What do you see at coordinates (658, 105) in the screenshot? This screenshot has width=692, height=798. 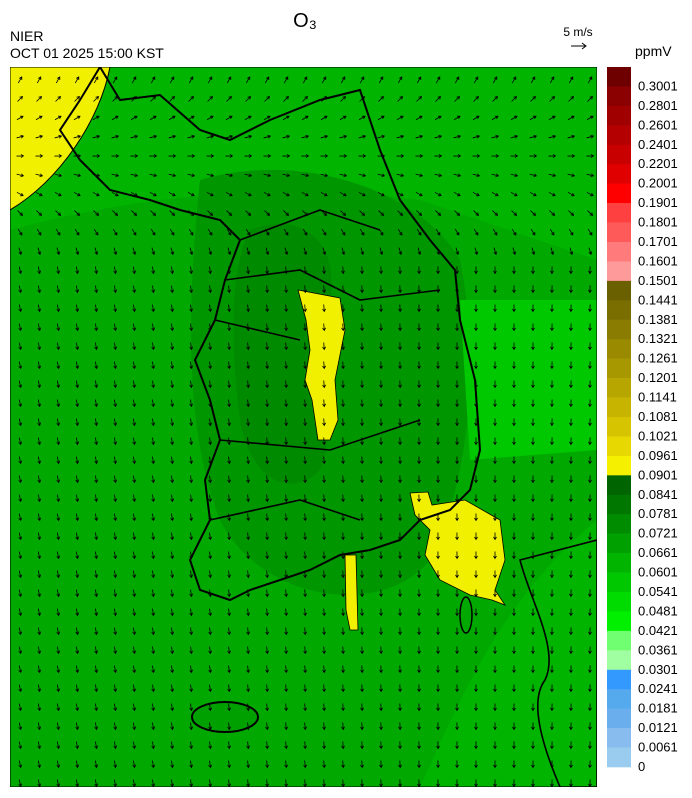 I see `colorbar-label: 0.2801` at bounding box center [658, 105].